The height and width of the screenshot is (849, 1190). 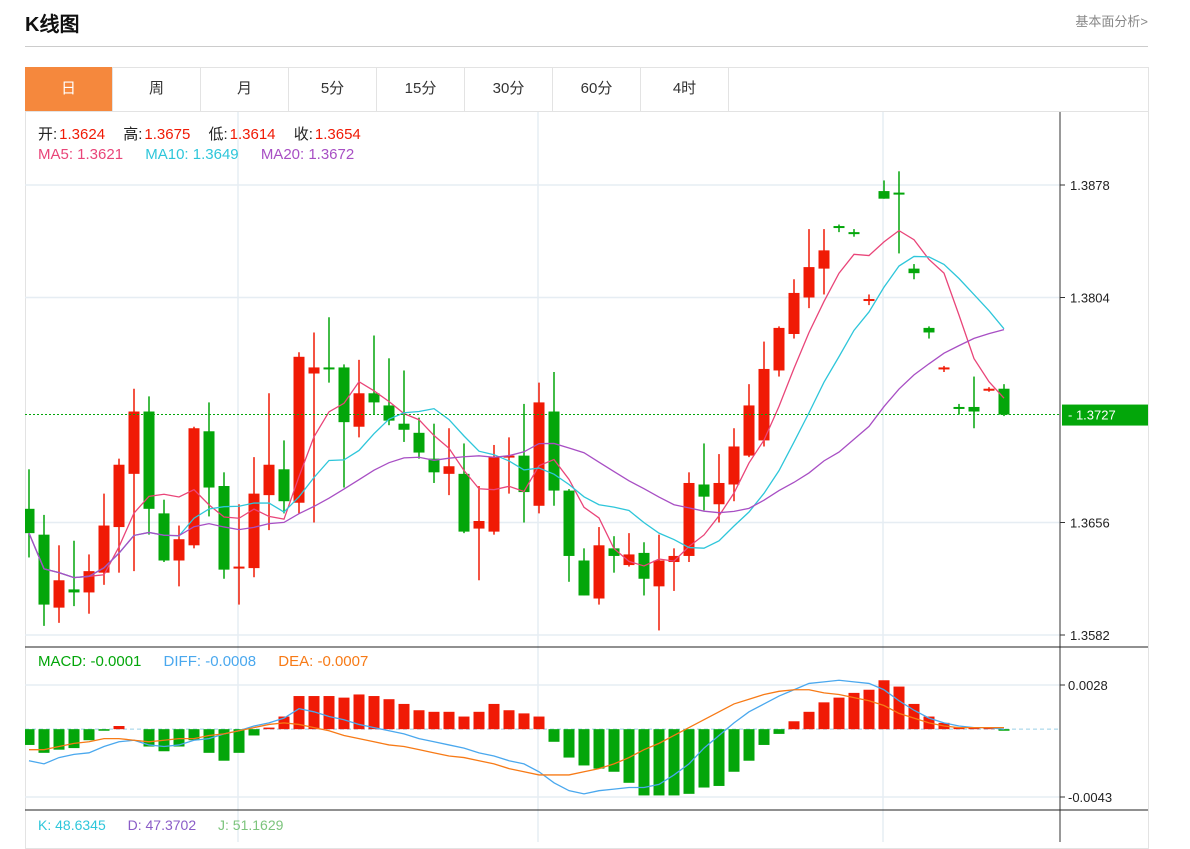 I want to click on open-label: 开:, so click(x=48, y=134).